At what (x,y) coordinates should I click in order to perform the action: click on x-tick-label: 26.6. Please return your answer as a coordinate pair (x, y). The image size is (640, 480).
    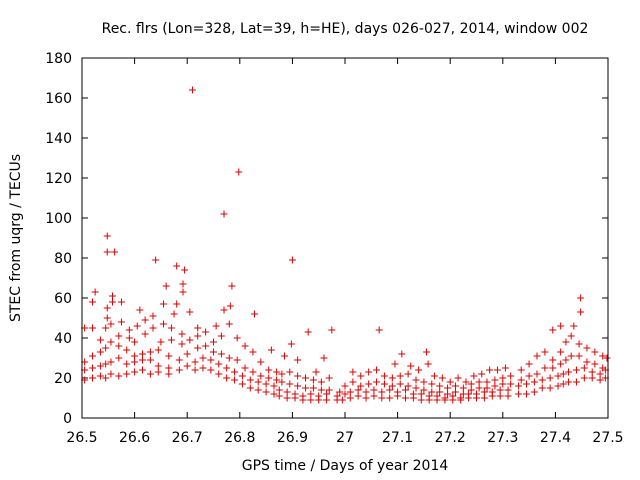
    Looking at the image, I should click on (134, 438).